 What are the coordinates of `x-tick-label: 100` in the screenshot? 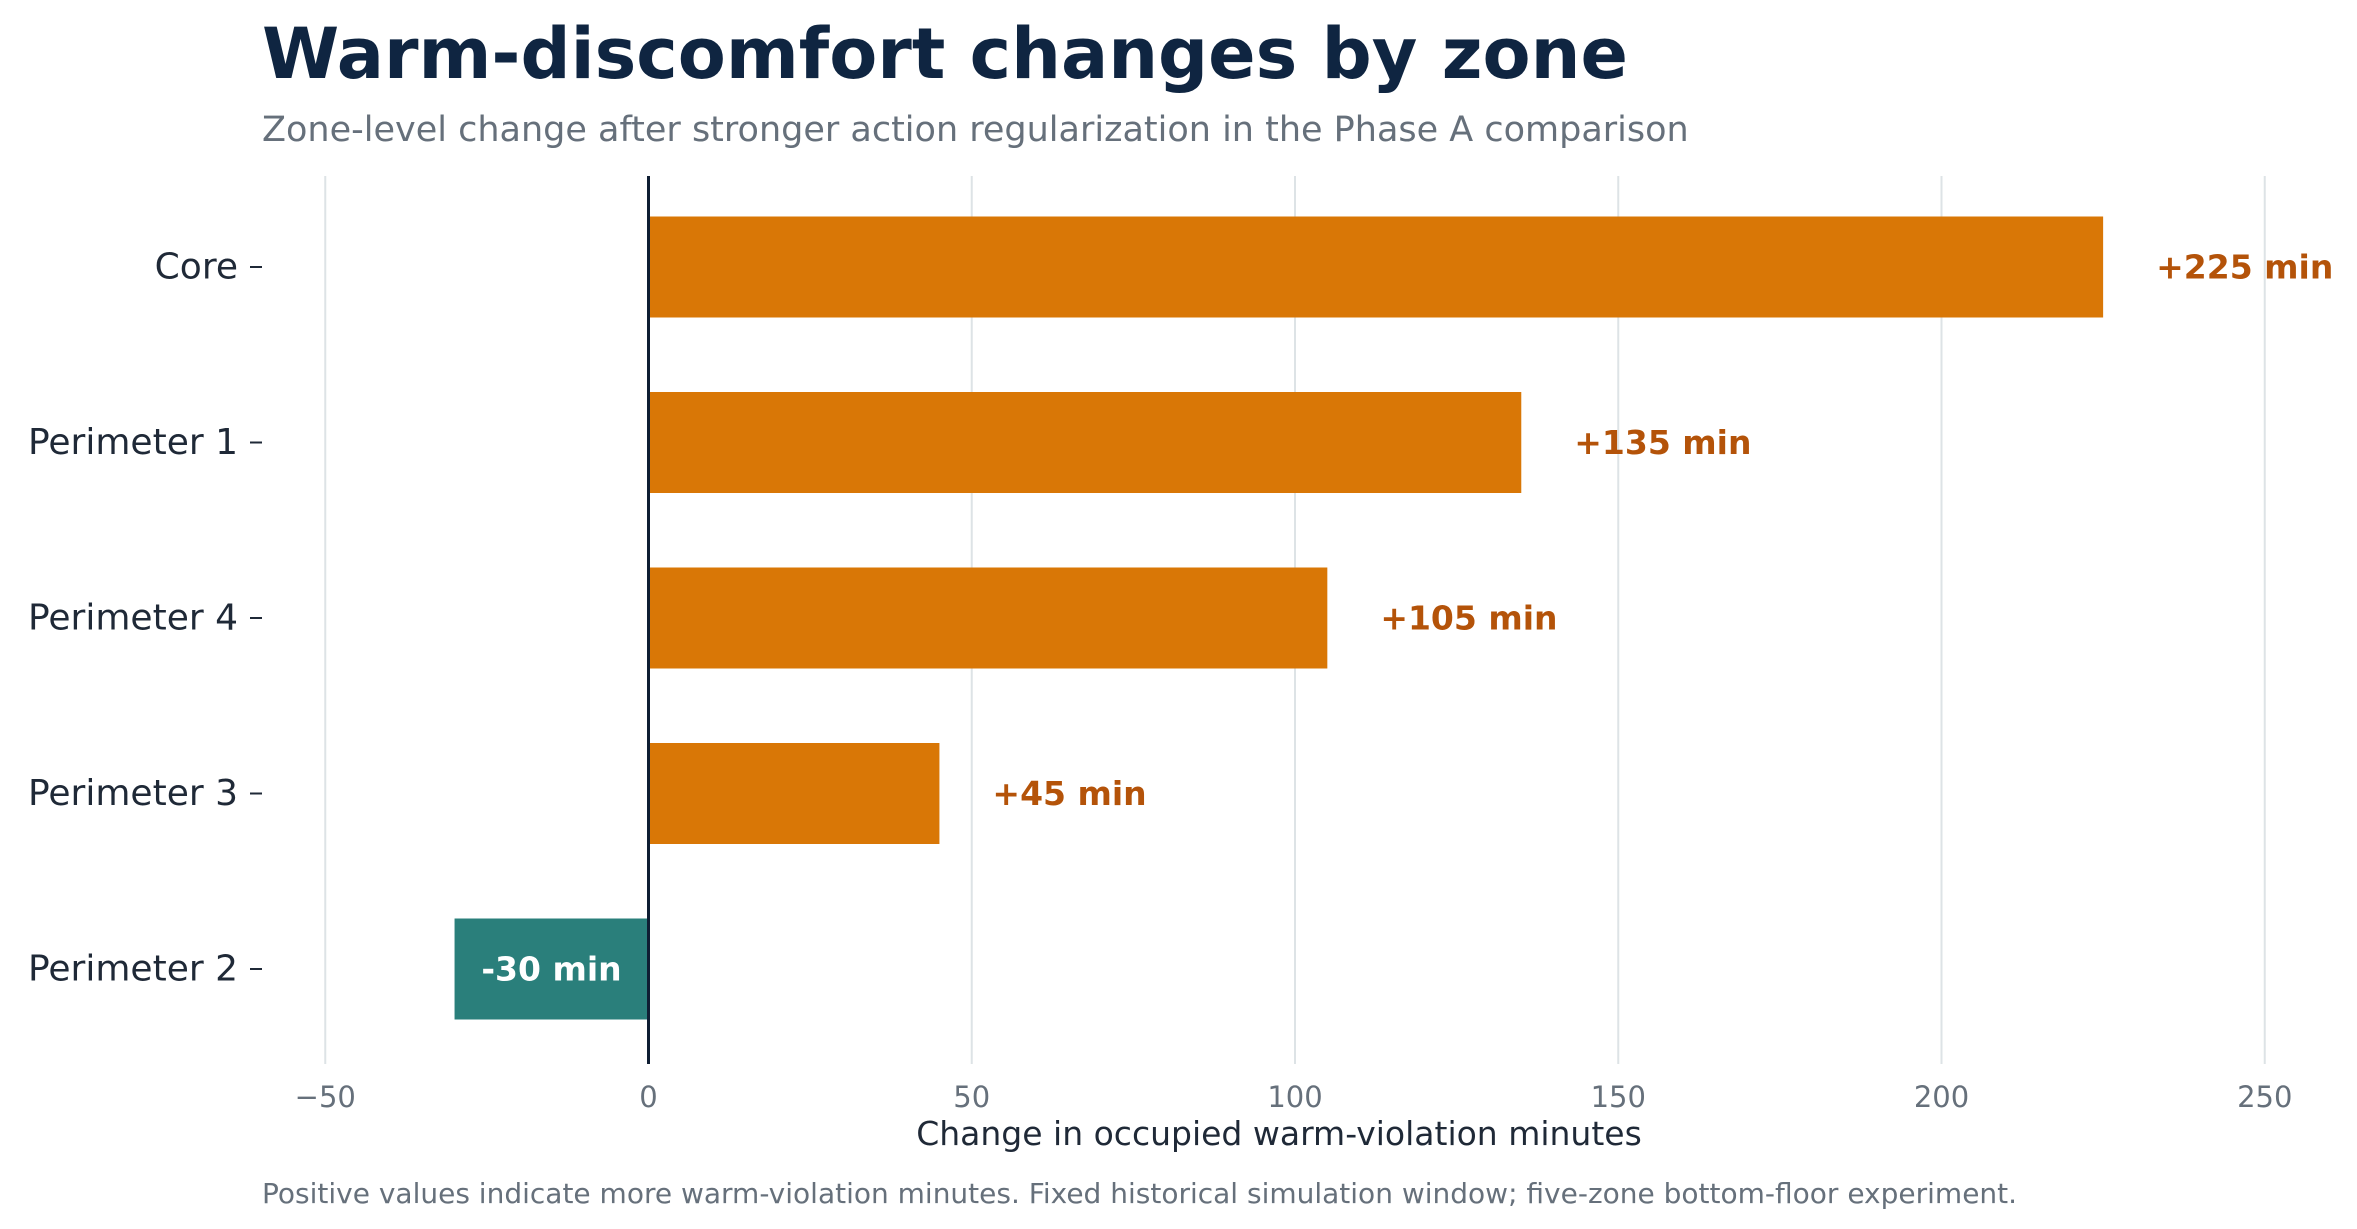 It's located at (1294, 1097).